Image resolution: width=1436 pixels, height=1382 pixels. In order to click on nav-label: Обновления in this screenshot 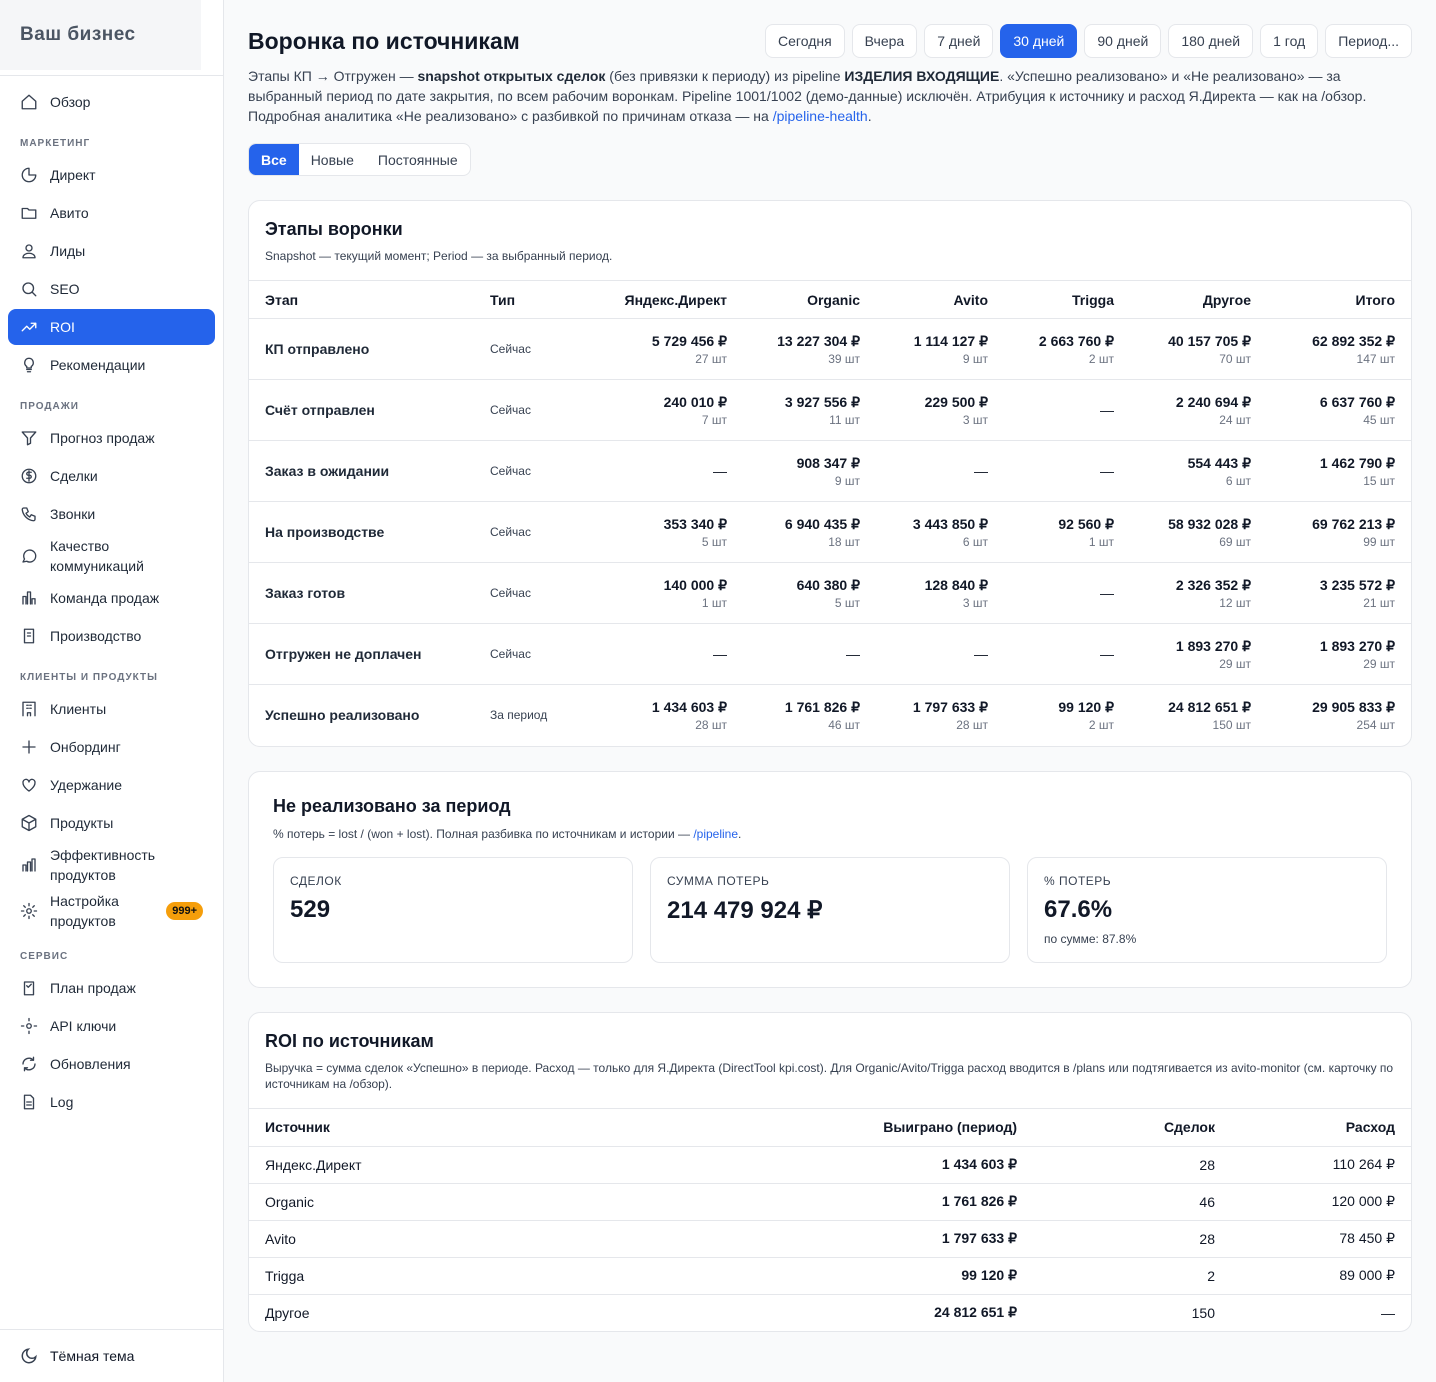, I will do `click(90, 1064)`.